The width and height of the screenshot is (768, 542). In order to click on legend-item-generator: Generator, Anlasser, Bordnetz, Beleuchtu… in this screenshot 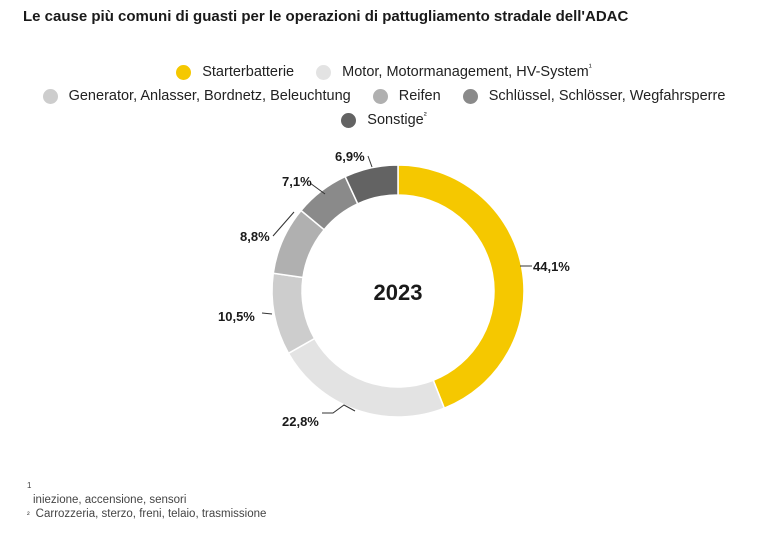, I will do `click(196, 96)`.